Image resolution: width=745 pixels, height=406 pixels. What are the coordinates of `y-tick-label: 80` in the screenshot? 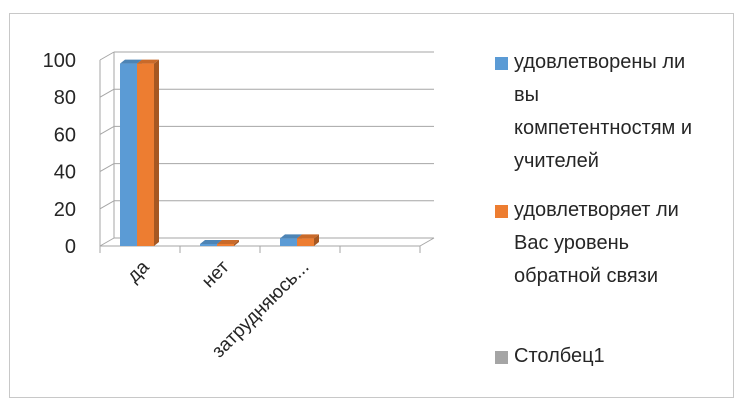 It's located at (65, 98).